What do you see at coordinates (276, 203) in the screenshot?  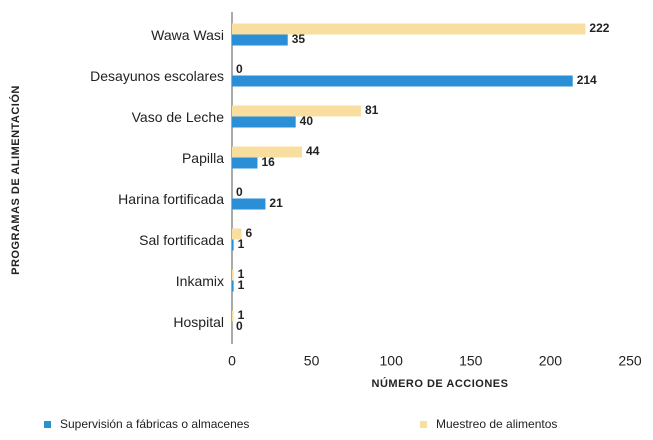 I see `value-label: 21` at bounding box center [276, 203].